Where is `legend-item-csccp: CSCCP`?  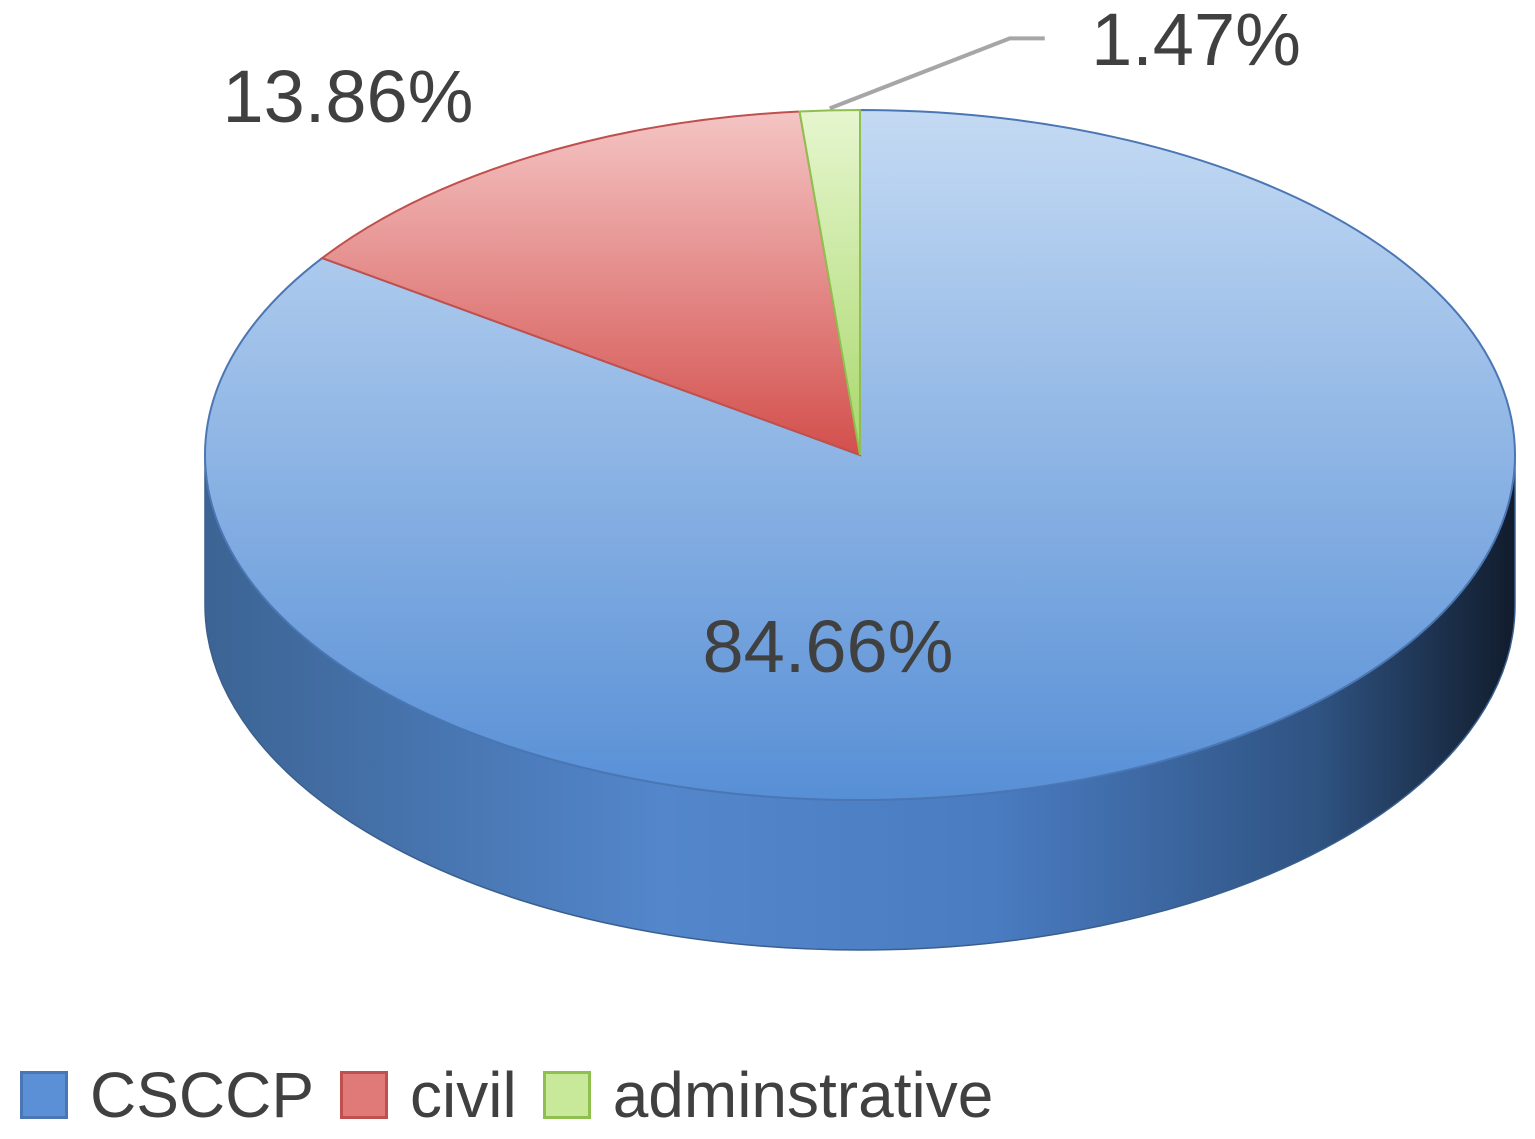 legend-item-csccp: CSCCP is located at coordinates (167, 1095).